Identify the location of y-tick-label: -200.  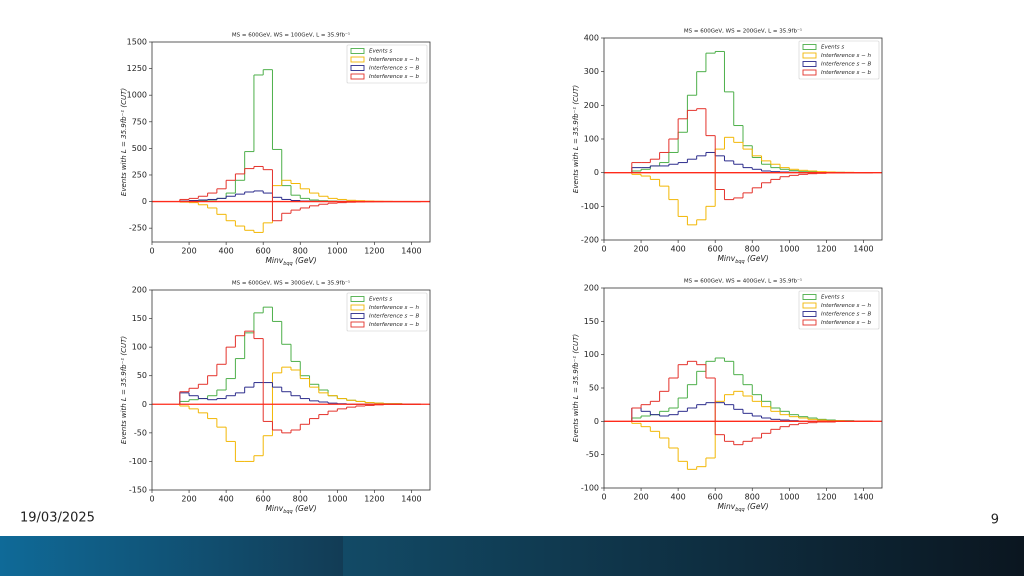
(590, 240).